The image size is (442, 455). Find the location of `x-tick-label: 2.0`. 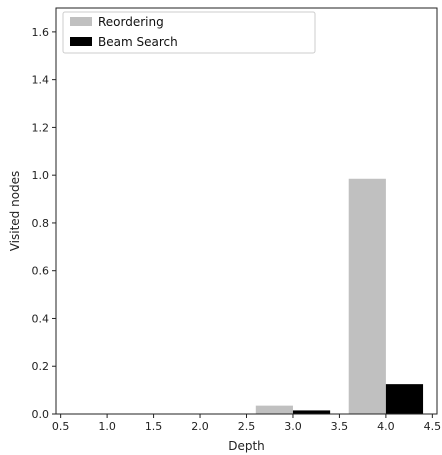

x-tick-label: 2.0 is located at coordinates (200, 426).